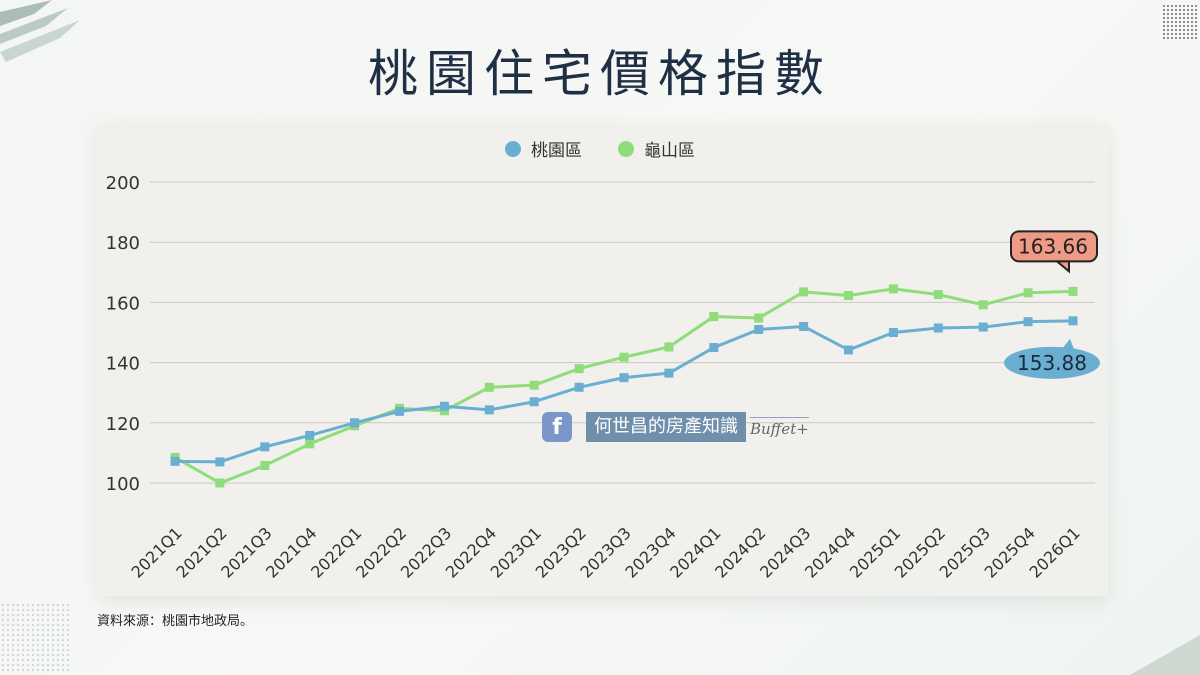  What do you see at coordinates (669, 151) in the screenshot?
I see `legend-label-guishan: 龜山區` at bounding box center [669, 151].